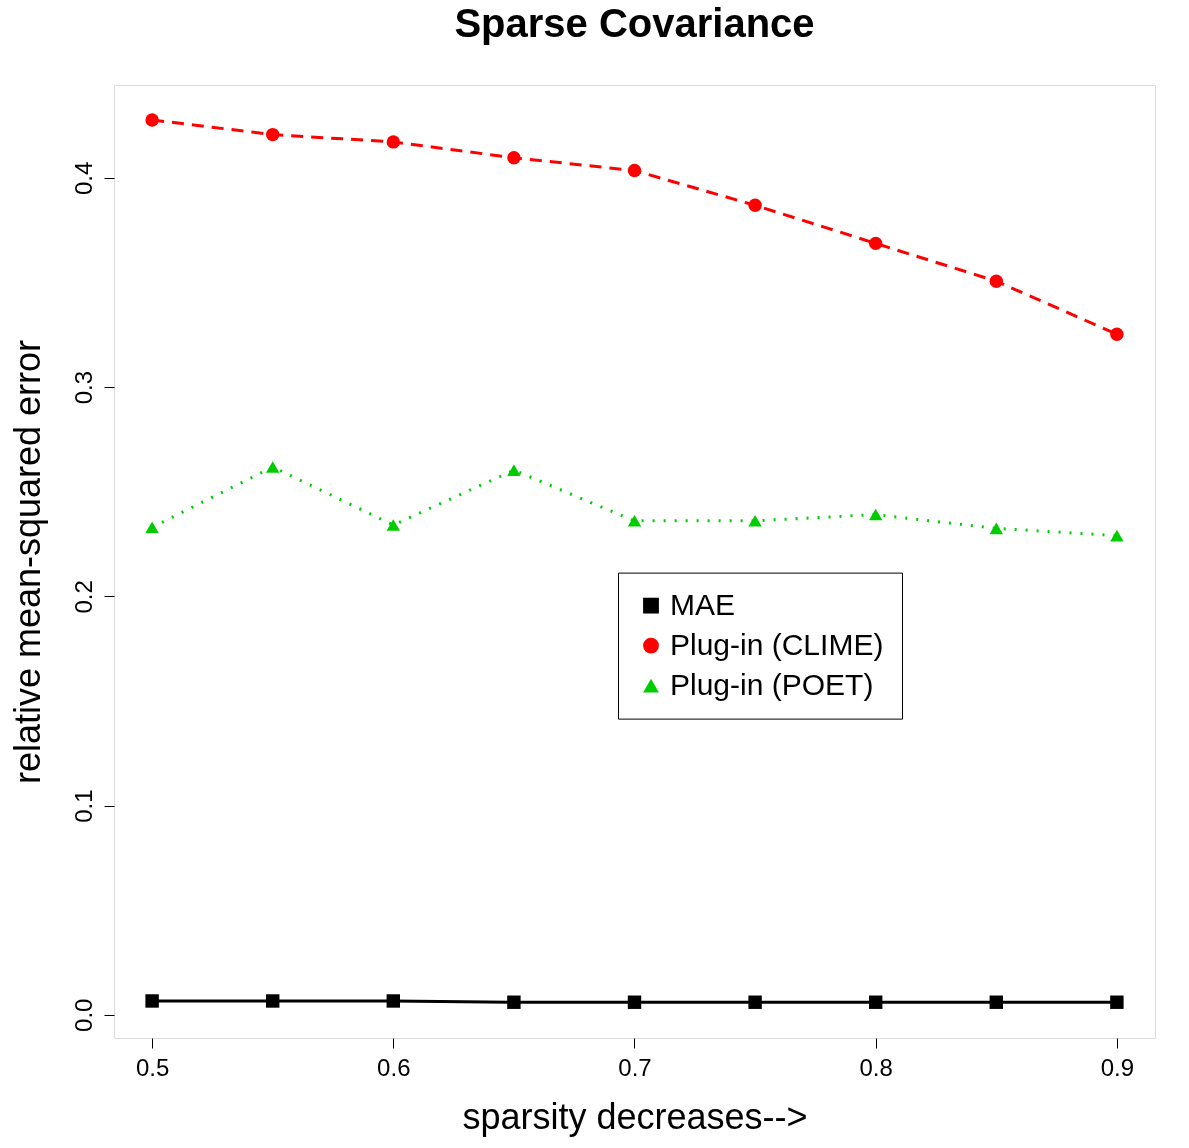 The image size is (1189, 1148). Describe the element at coordinates (703, 604) in the screenshot. I see `legend-label: MAE` at that location.